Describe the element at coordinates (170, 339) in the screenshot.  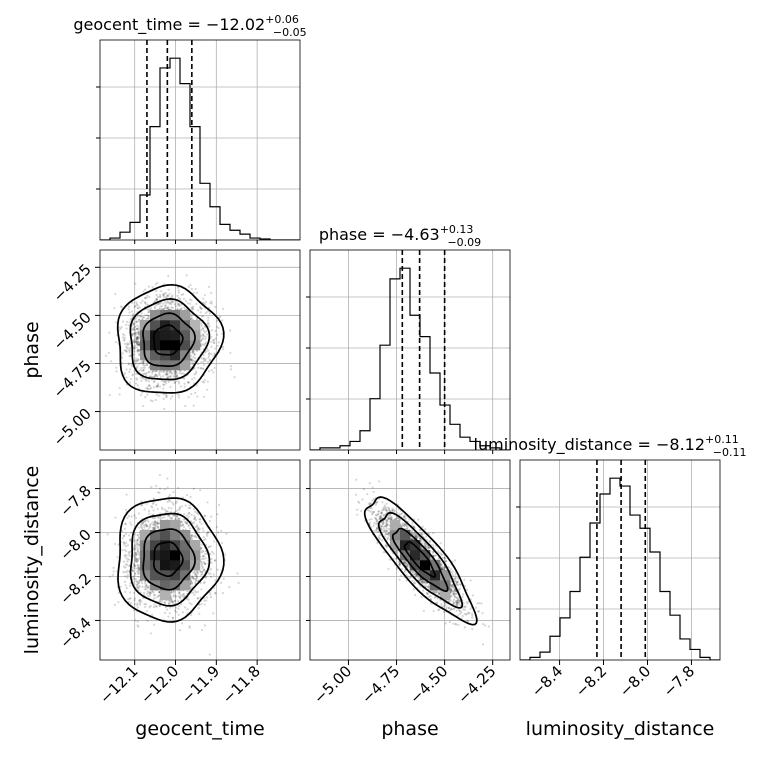
I see `contour-line` at that location.